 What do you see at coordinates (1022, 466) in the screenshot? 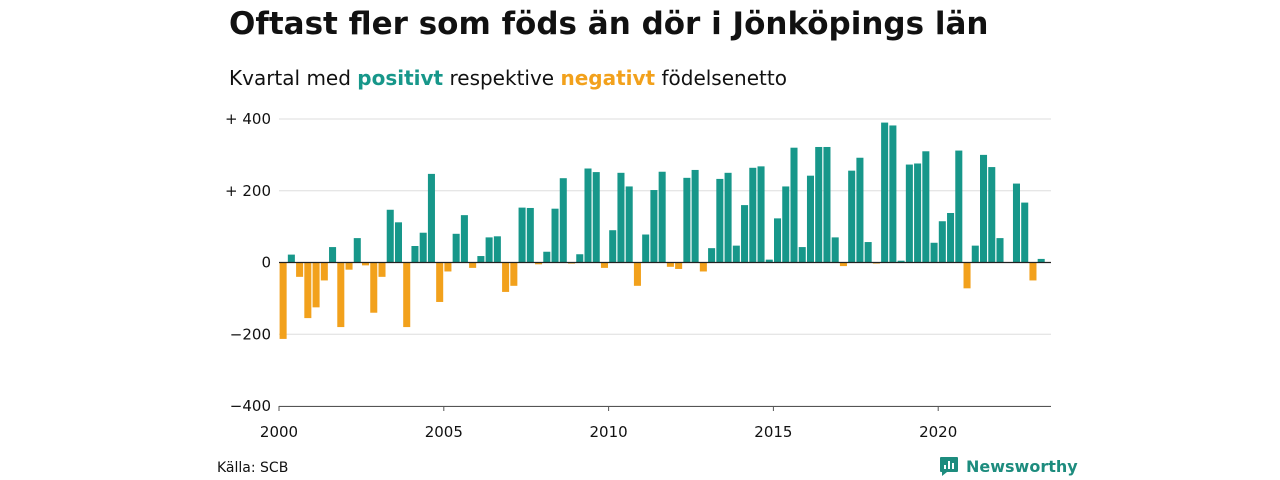
I see `brand-name: Newsworthy` at bounding box center [1022, 466].